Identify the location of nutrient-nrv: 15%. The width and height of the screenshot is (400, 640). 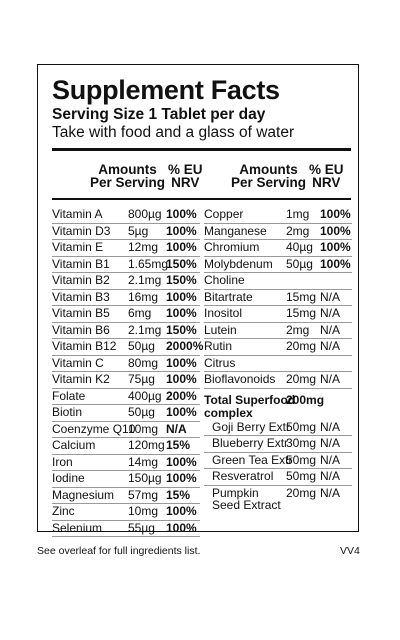
(178, 494).